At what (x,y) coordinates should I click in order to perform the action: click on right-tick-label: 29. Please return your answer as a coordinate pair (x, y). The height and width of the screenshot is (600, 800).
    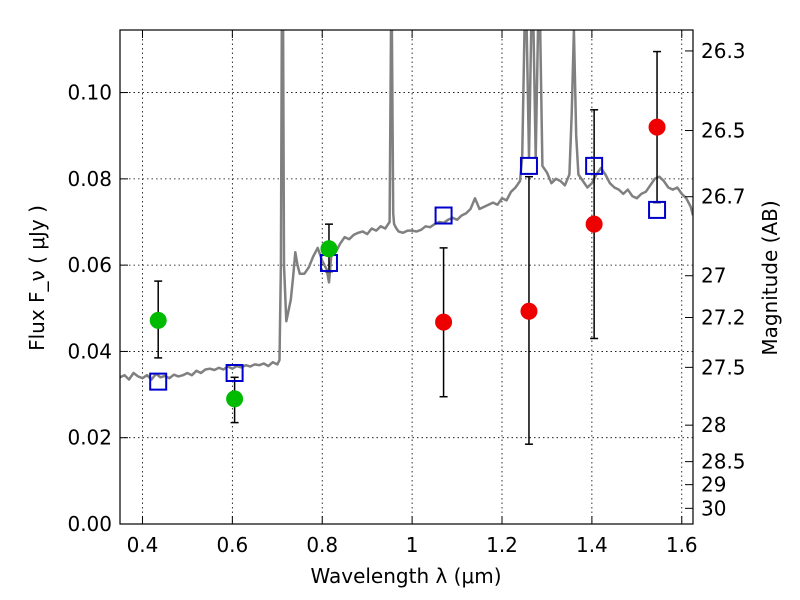
    Looking at the image, I should click on (713, 485).